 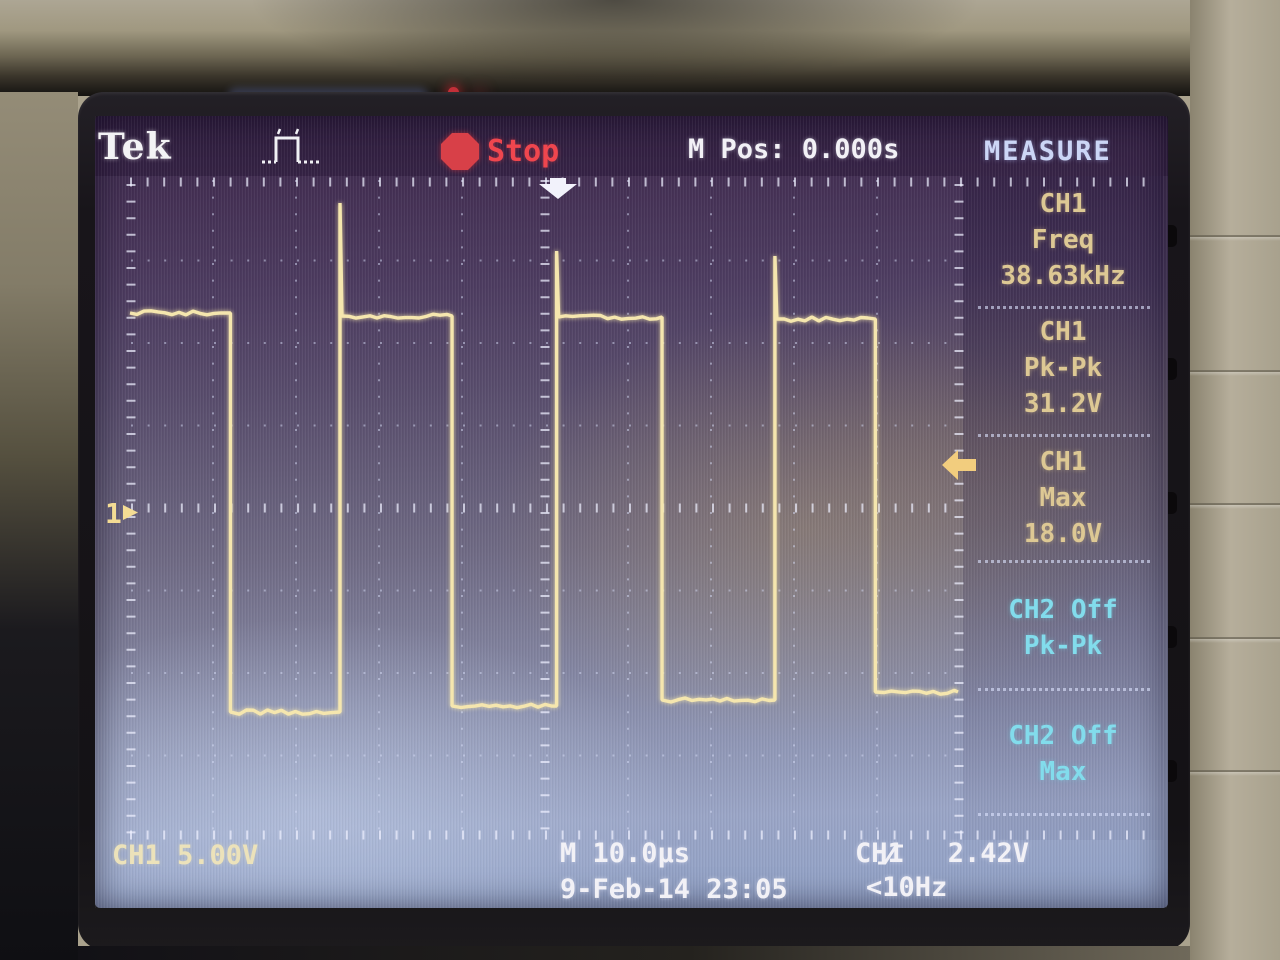 I want to click on trigger-readout: CH1 2.42V, so click(x=942, y=853).